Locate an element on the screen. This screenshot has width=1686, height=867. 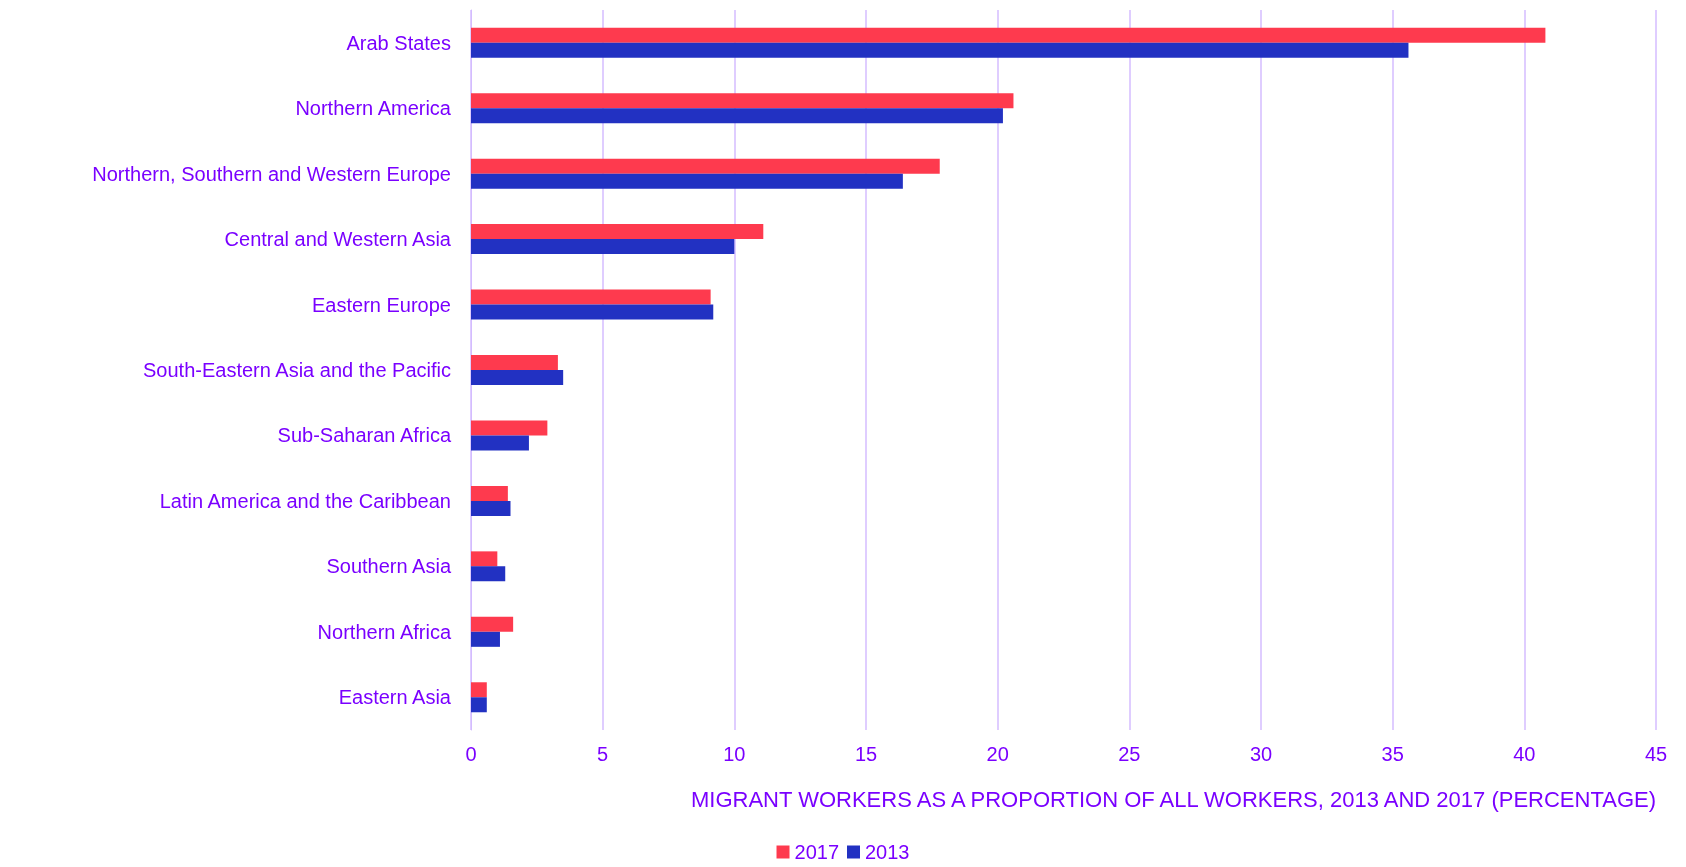
y-tick-label: Latin America and the Caribbean is located at coordinates (305, 500).